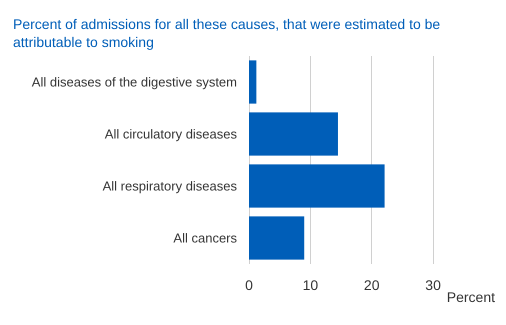 The height and width of the screenshot is (325, 506). Describe the element at coordinates (249, 285) in the screenshot. I see `x-tick-label: 0` at that location.